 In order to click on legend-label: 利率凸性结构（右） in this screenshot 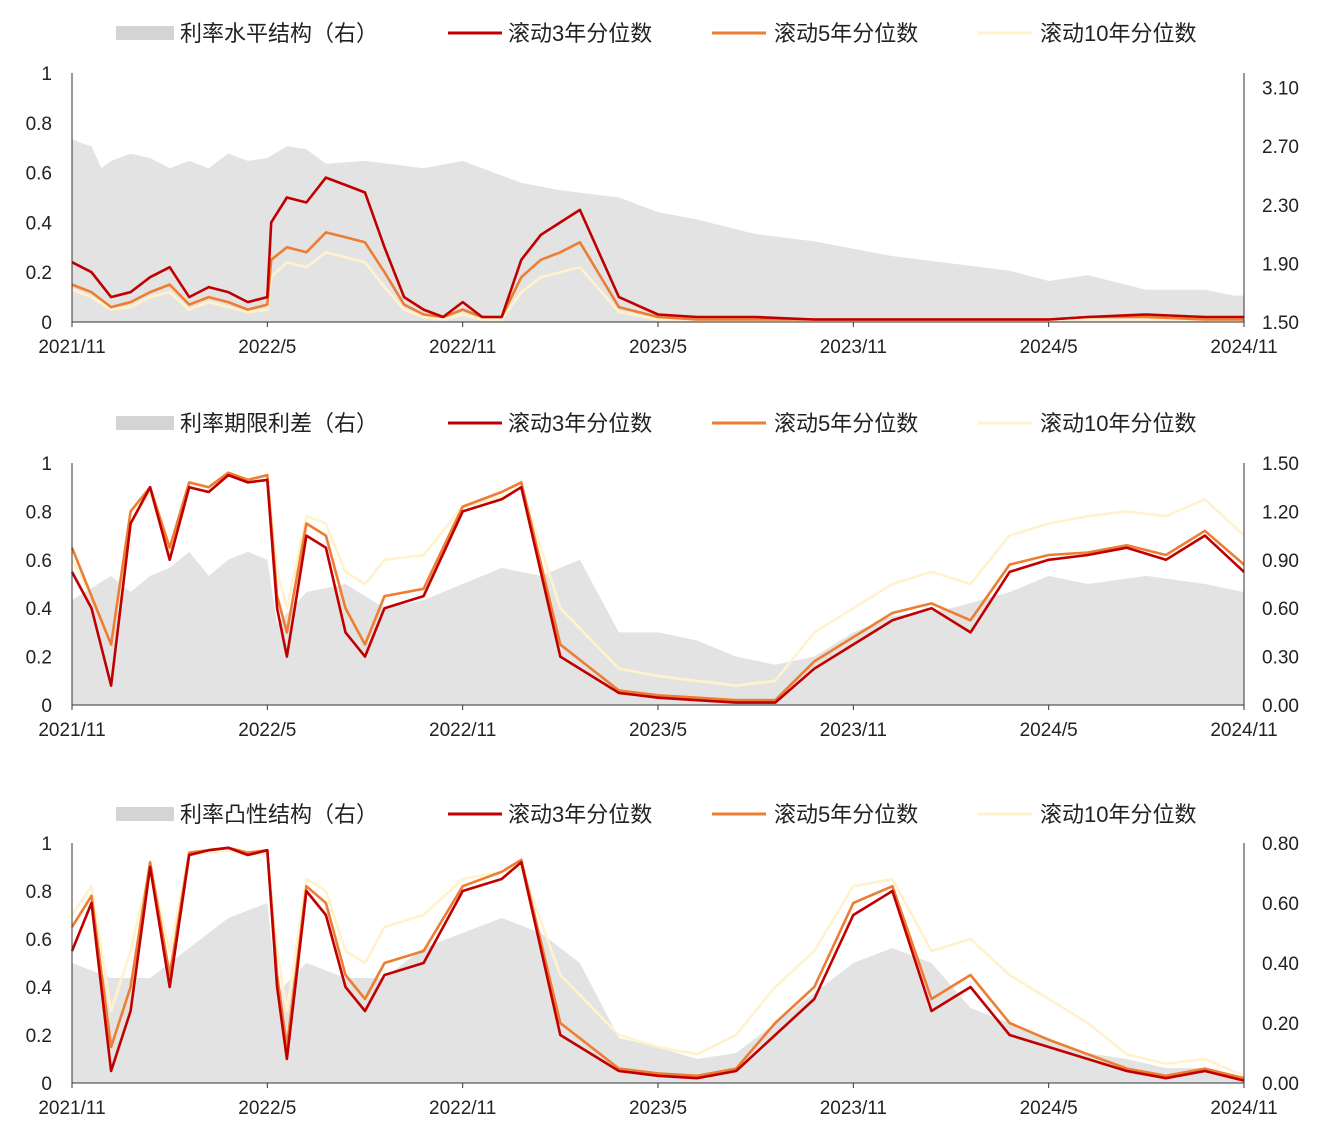, I will do `click(279, 814)`.